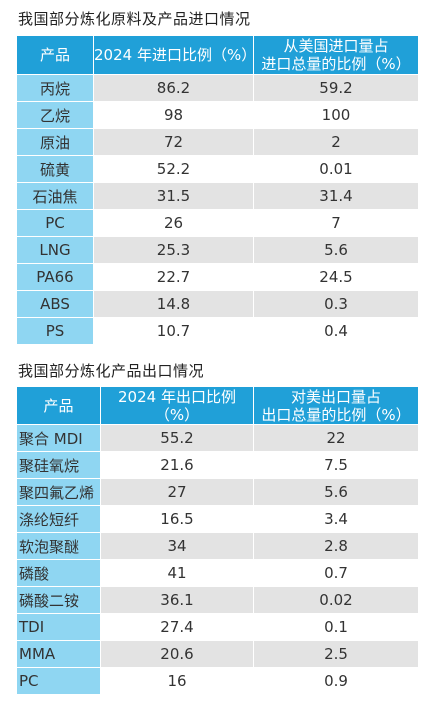 This screenshot has height=707, width=435. I want to click on ratio-cell: 52.2, so click(173, 169).